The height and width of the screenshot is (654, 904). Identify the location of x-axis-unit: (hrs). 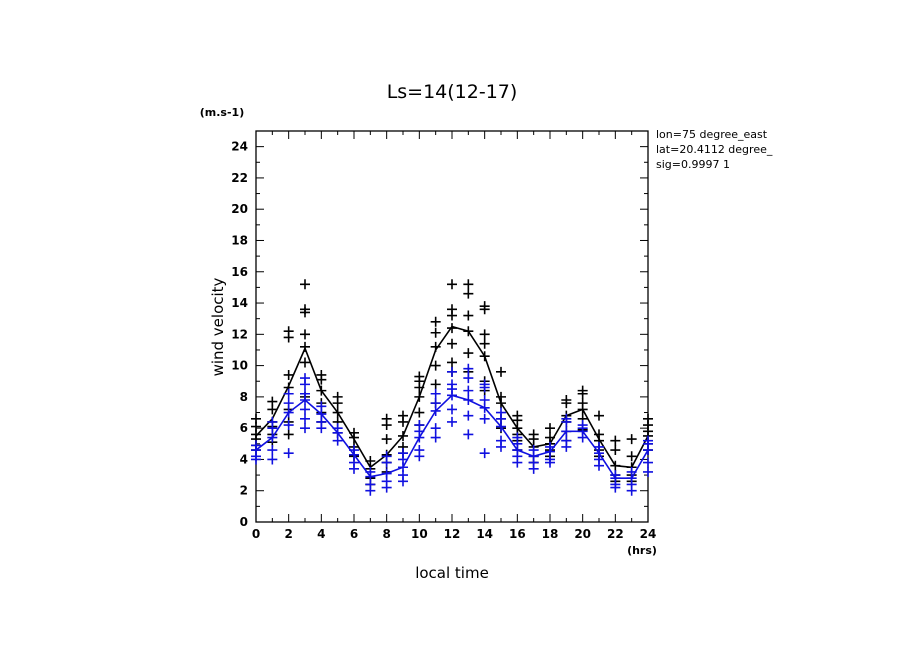
(642, 550).